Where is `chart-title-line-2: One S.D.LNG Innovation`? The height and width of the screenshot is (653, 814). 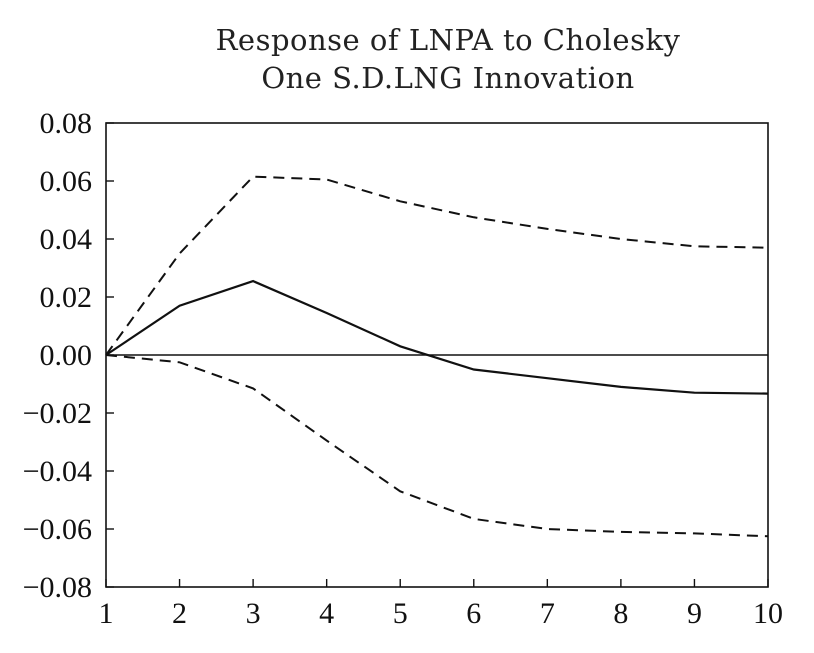 chart-title-line-2: One S.D.LNG Innovation is located at coordinates (447, 78).